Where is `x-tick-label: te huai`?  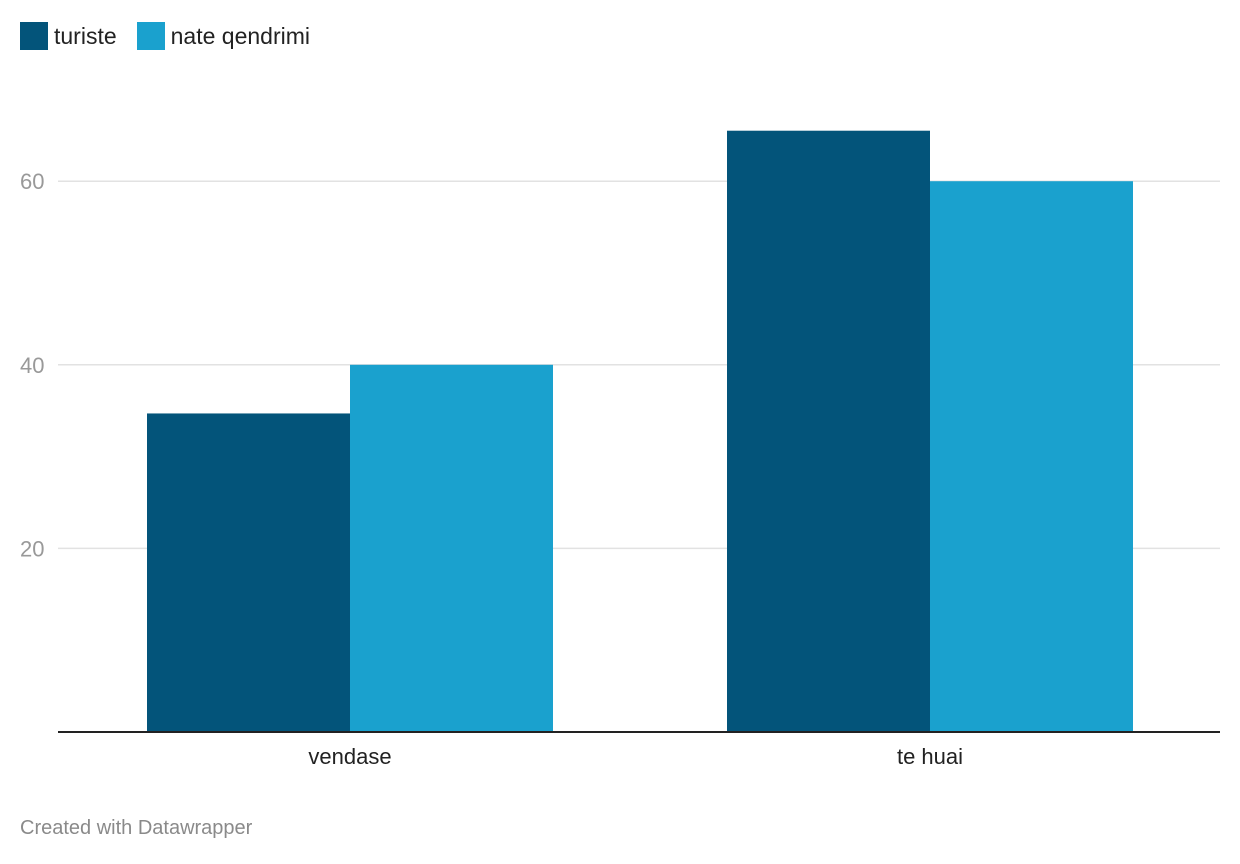 x-tick-label: te huai is located at coordinates (930, 756).